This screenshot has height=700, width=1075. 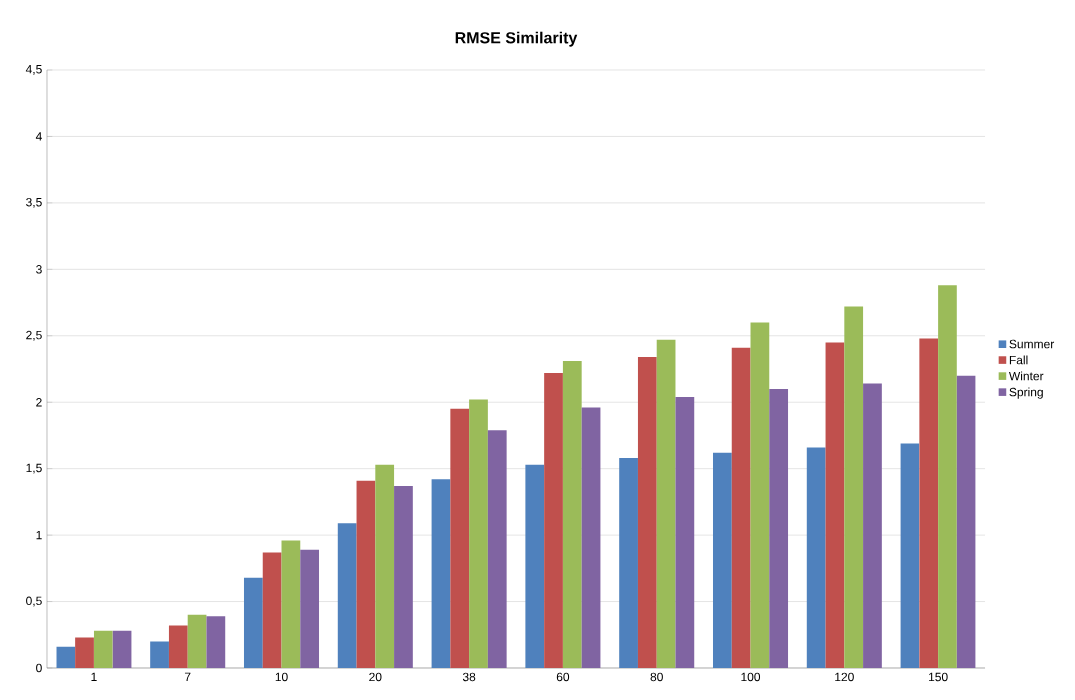 What do you see at coordinates (94, 676) in the screenshot?
I see `x-tick-label: 1` at bounding box center [94, 676].